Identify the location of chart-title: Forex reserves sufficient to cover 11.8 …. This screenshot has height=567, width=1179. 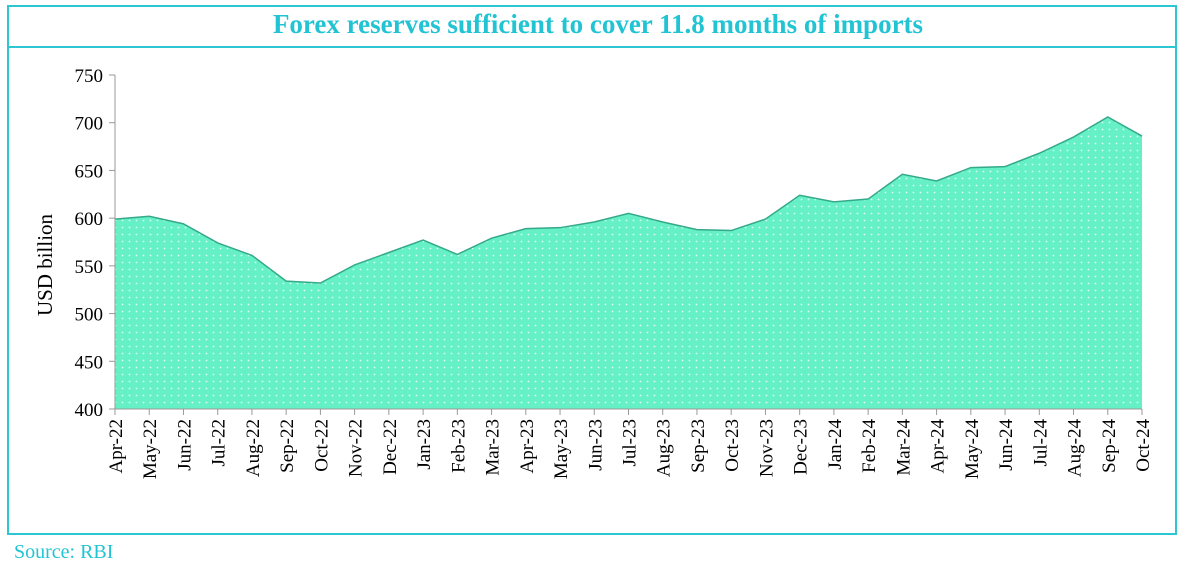
(598, 24).